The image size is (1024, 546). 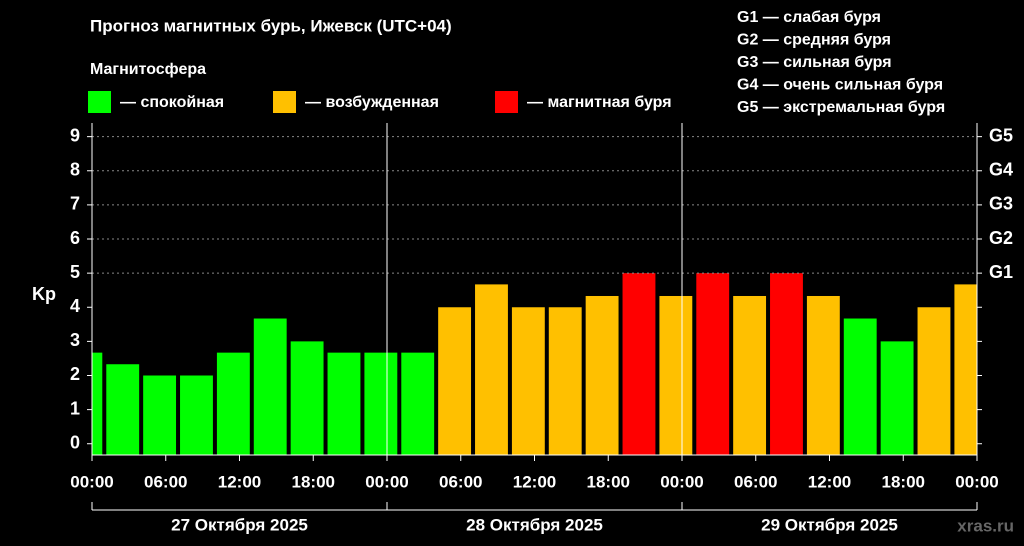 What do you see at coordinates (985, 525) in the screenshot?
I see `watermark: xras.ru` at bounding box center [985, 525].